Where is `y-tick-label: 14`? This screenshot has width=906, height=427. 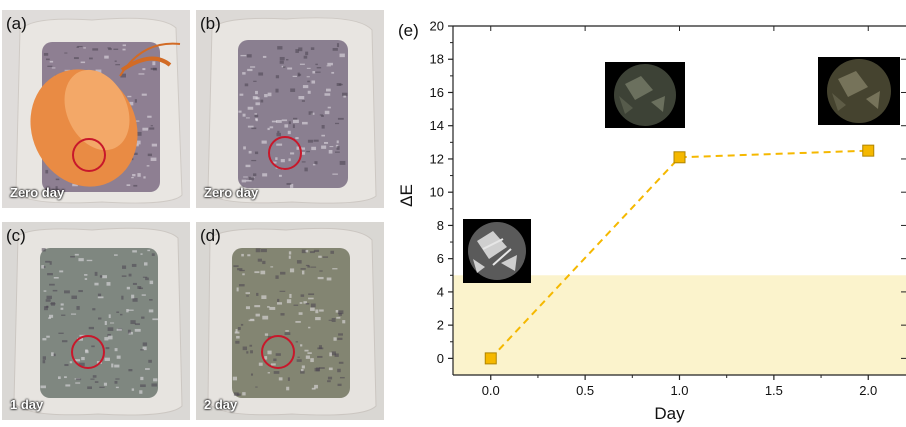 y-tick-label: 14 is located at coordinates (437, 125).